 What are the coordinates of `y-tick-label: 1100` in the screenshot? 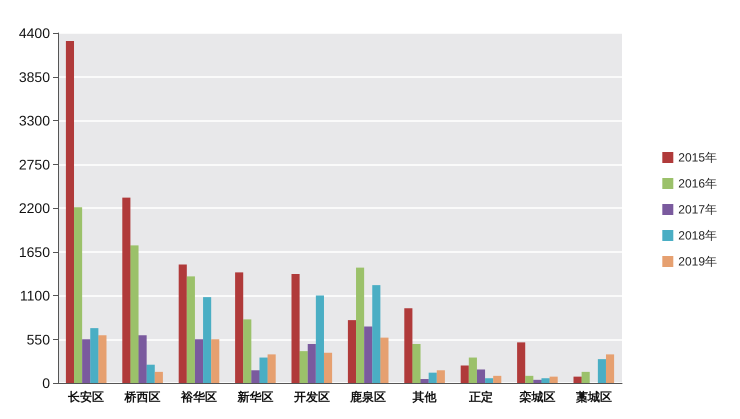 It's located at (35, 296).